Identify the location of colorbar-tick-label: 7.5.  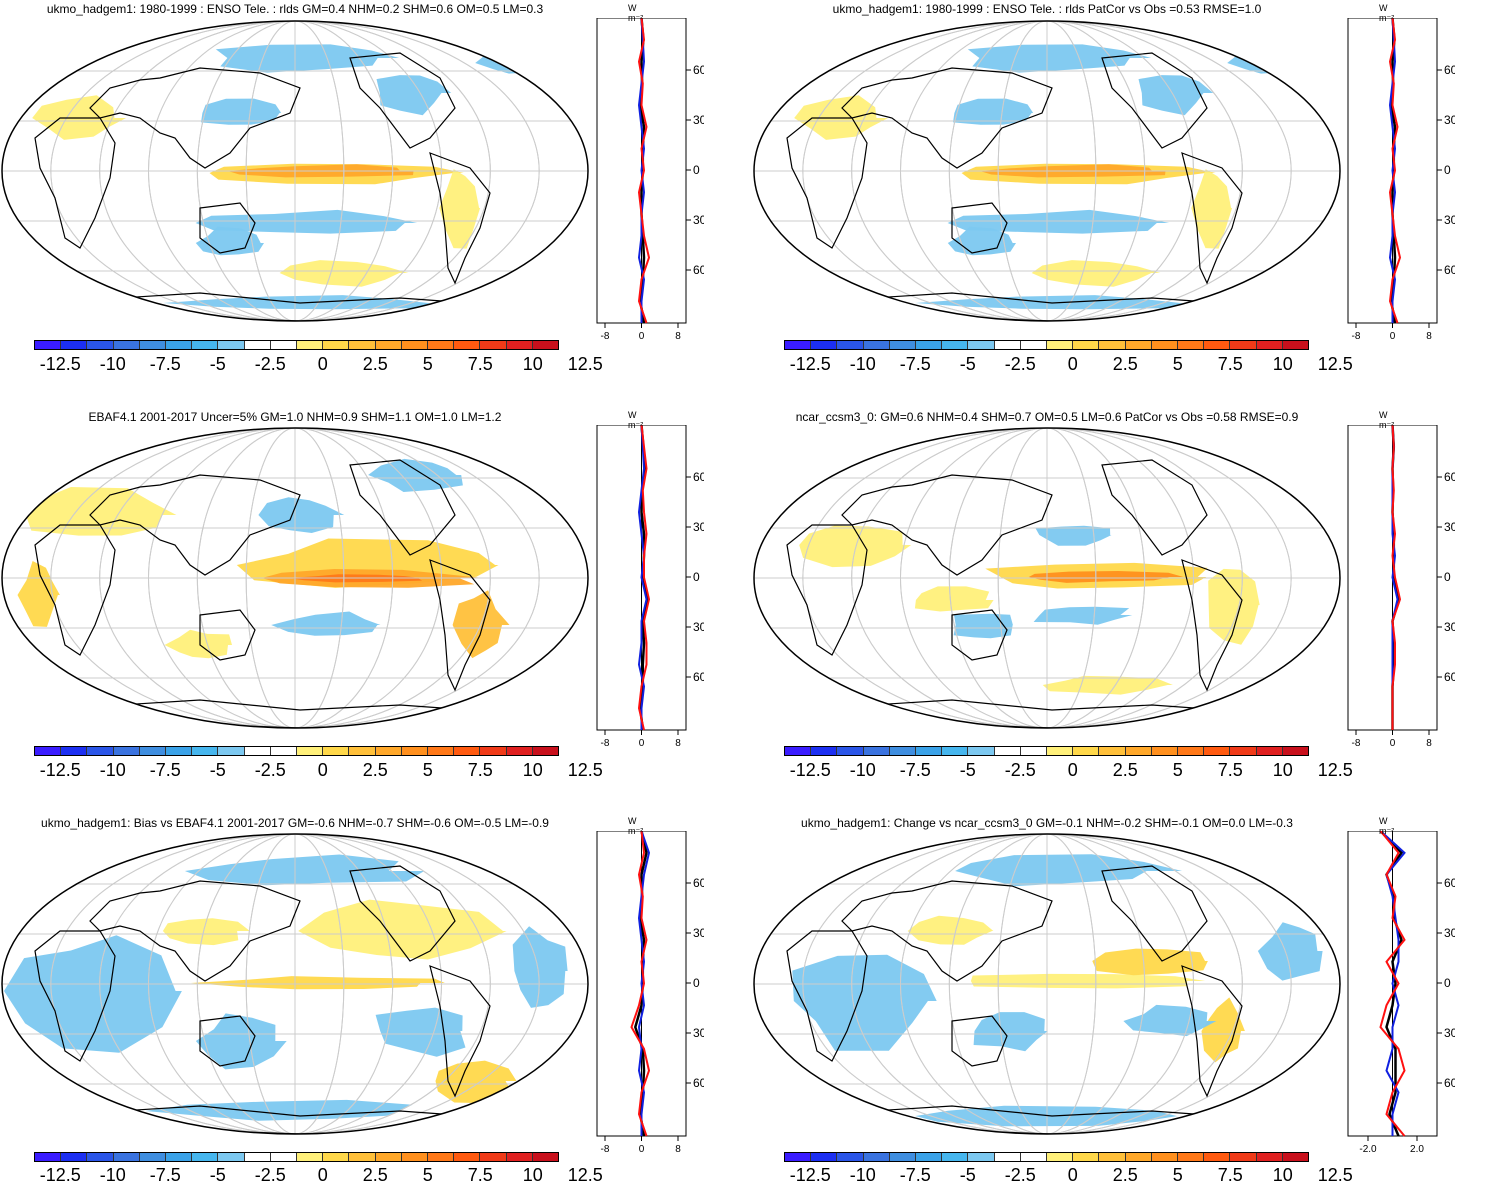
(480, 364).